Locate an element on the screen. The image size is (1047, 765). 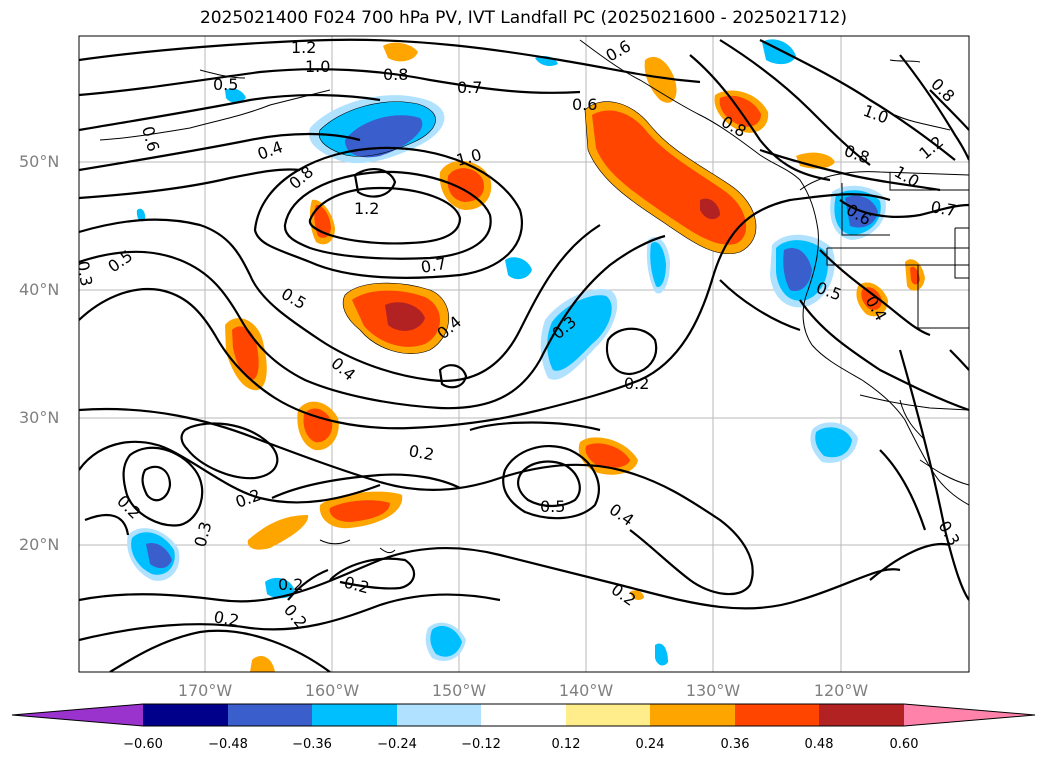
lon-label: 140°W is located at coordinates (586, 690).